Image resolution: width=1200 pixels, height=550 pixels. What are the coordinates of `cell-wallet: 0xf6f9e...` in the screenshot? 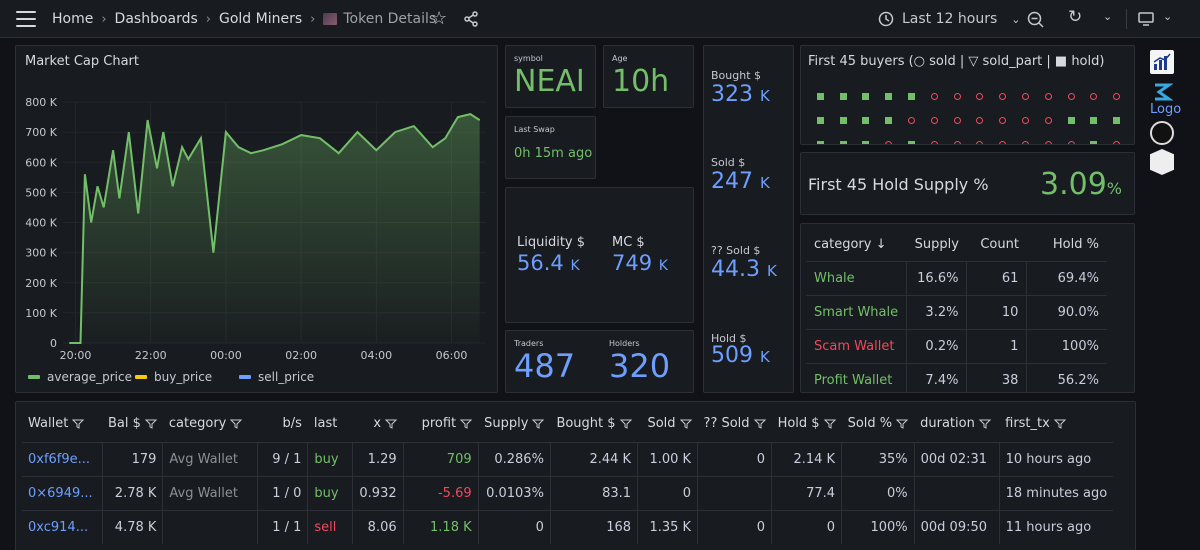 It's located at (62, 458).